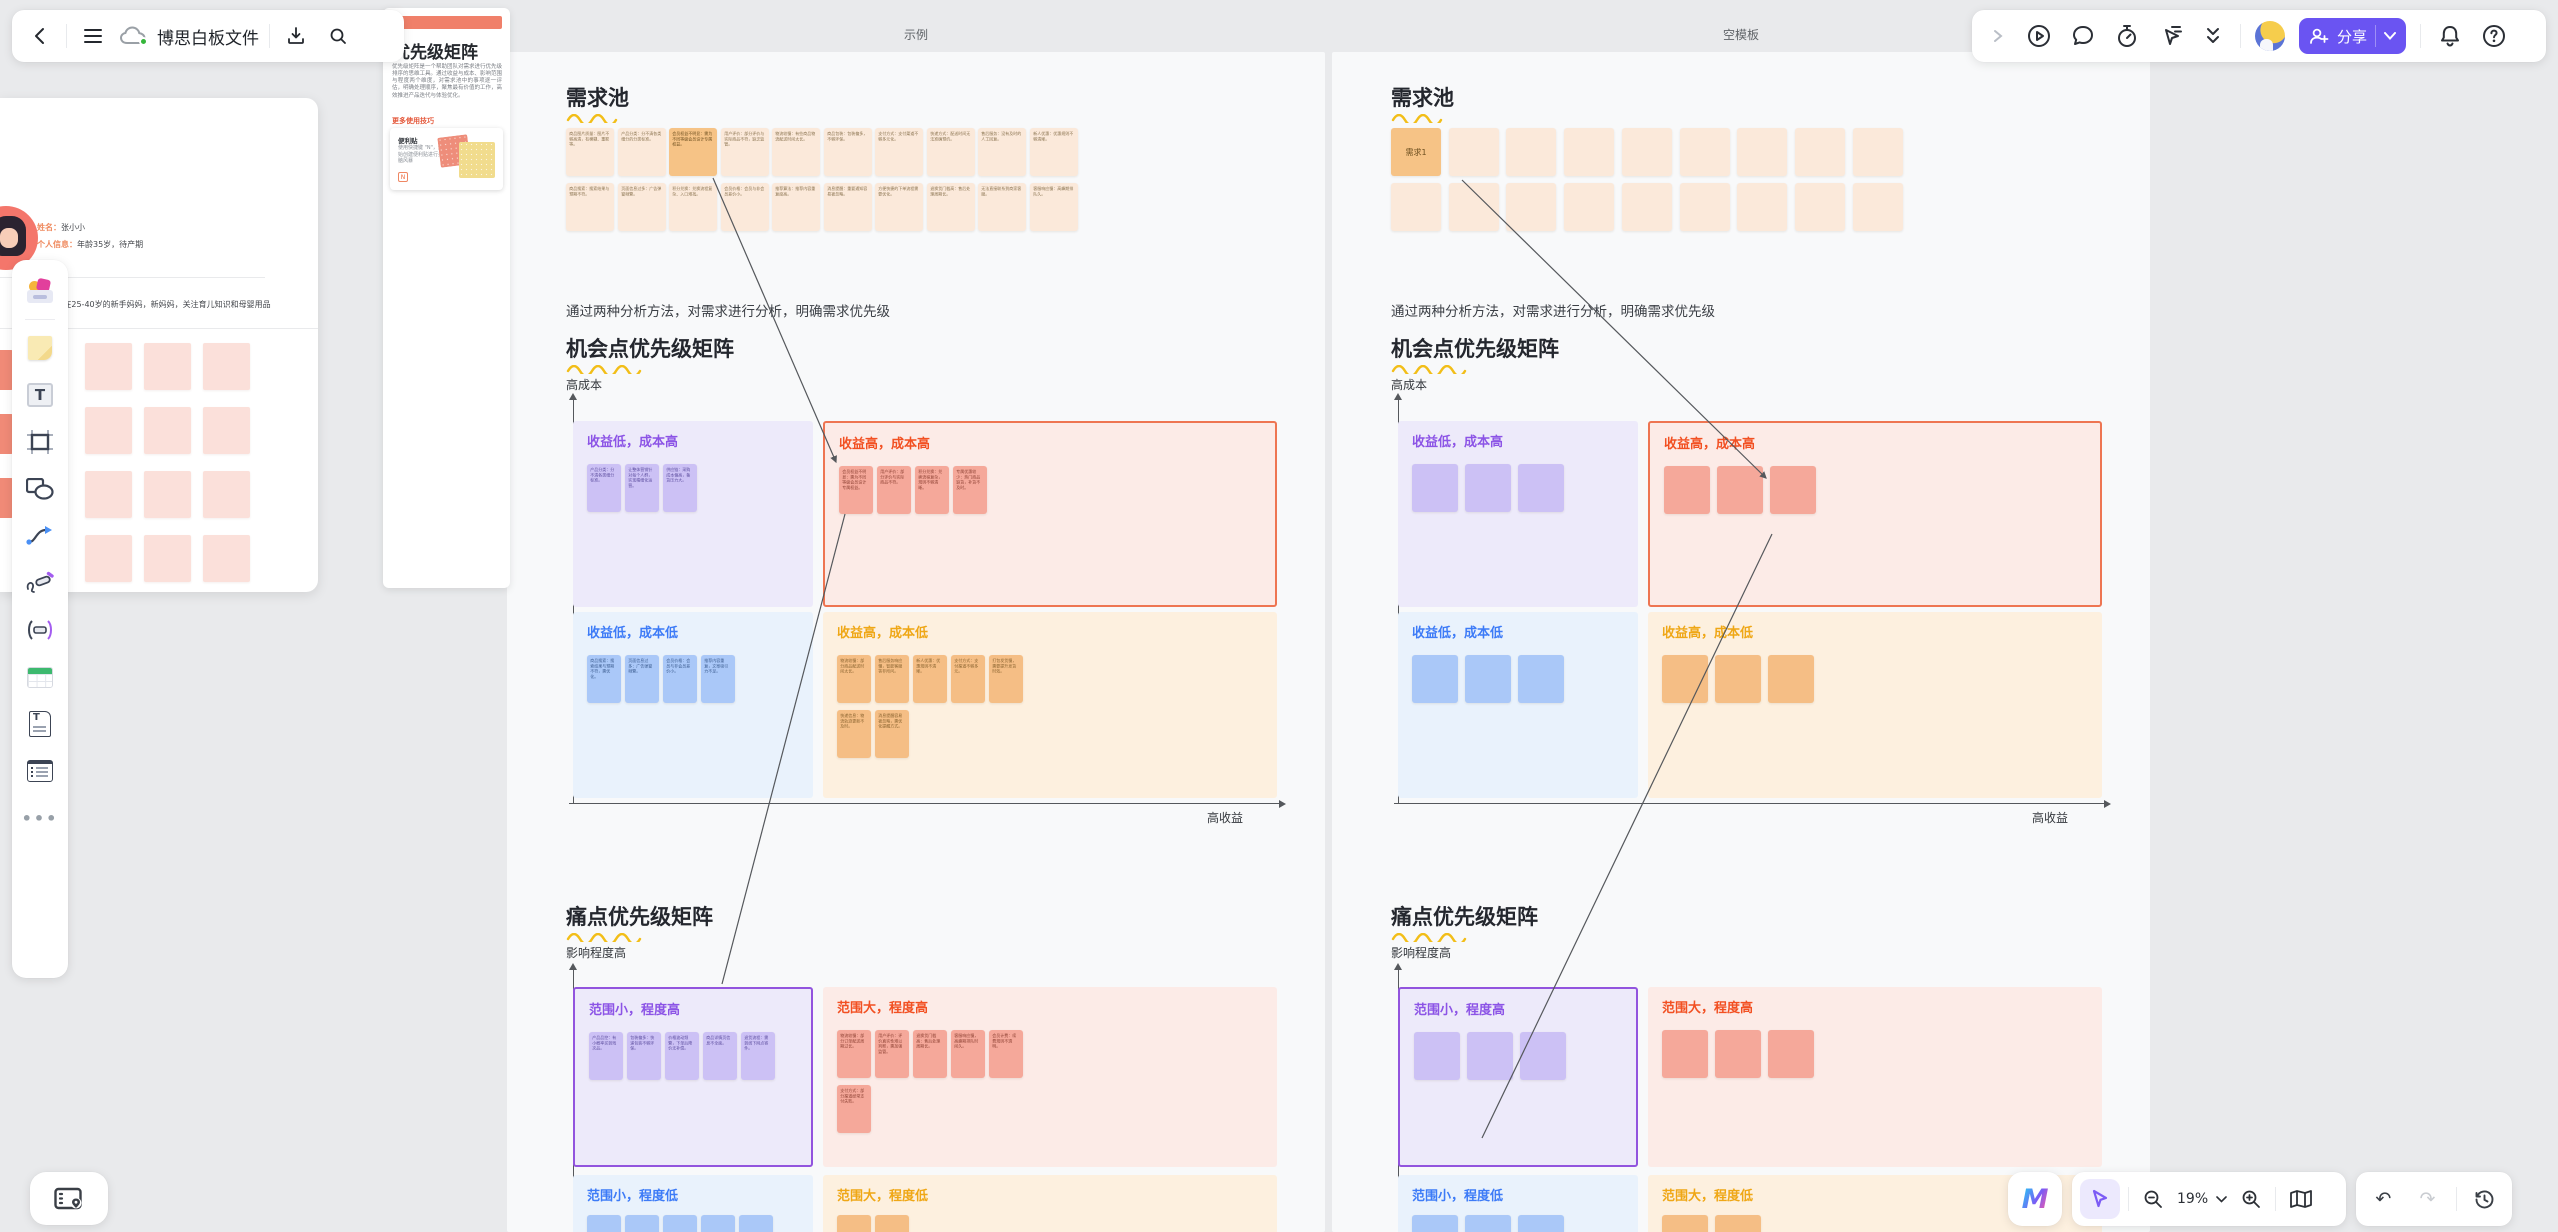 This screenshot has width=2558, height=1232. Describe the element at coordinates (40, 583) in the screenshot. I see `pen-tool` at that location.